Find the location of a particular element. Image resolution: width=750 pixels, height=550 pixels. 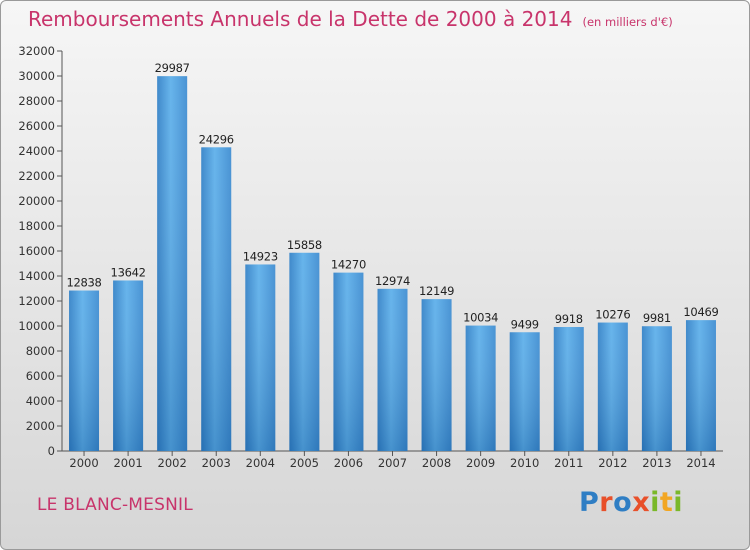

data-label: 9981 is located at coordinates (657, 318).